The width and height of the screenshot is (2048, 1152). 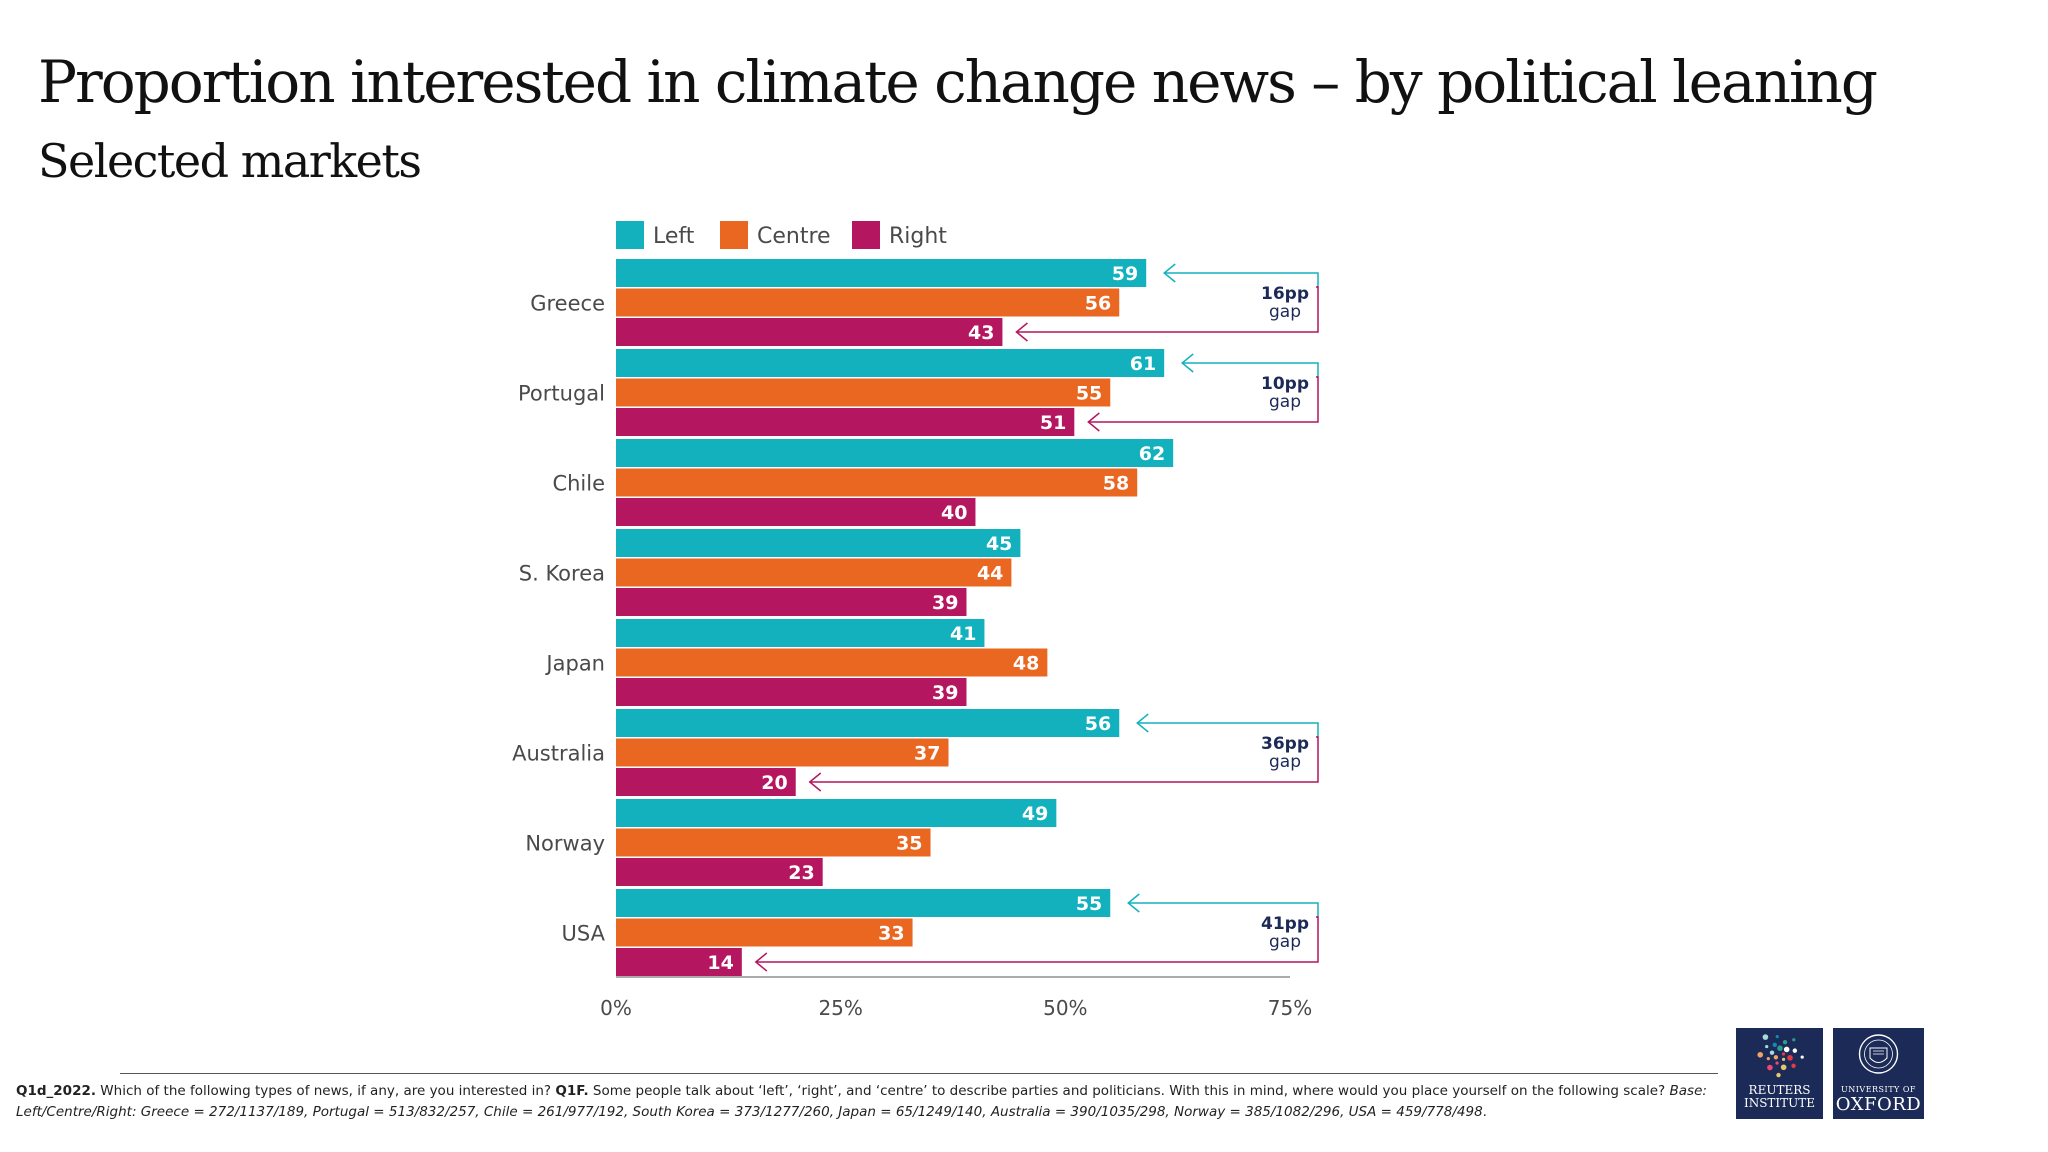 I want to click on data-label: 23, so click(x=801, y=873).